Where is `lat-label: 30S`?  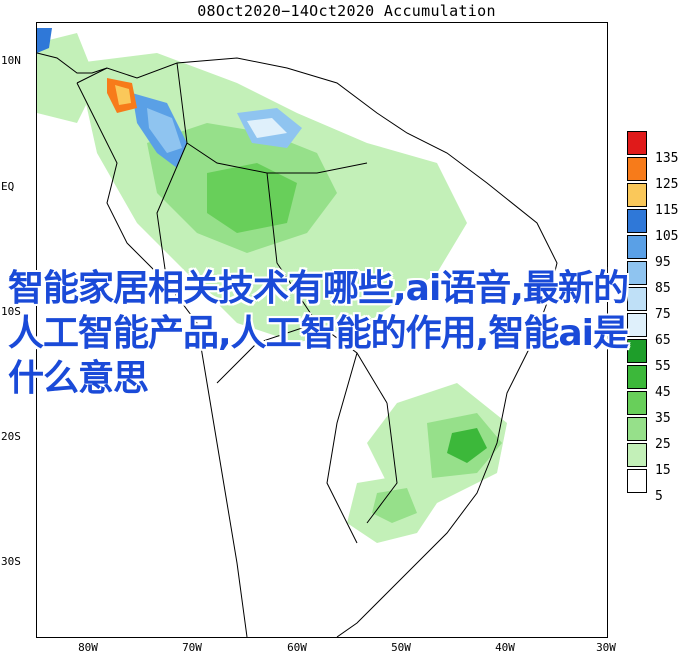 lat-label: 30S is located at coordinates (11, 561).